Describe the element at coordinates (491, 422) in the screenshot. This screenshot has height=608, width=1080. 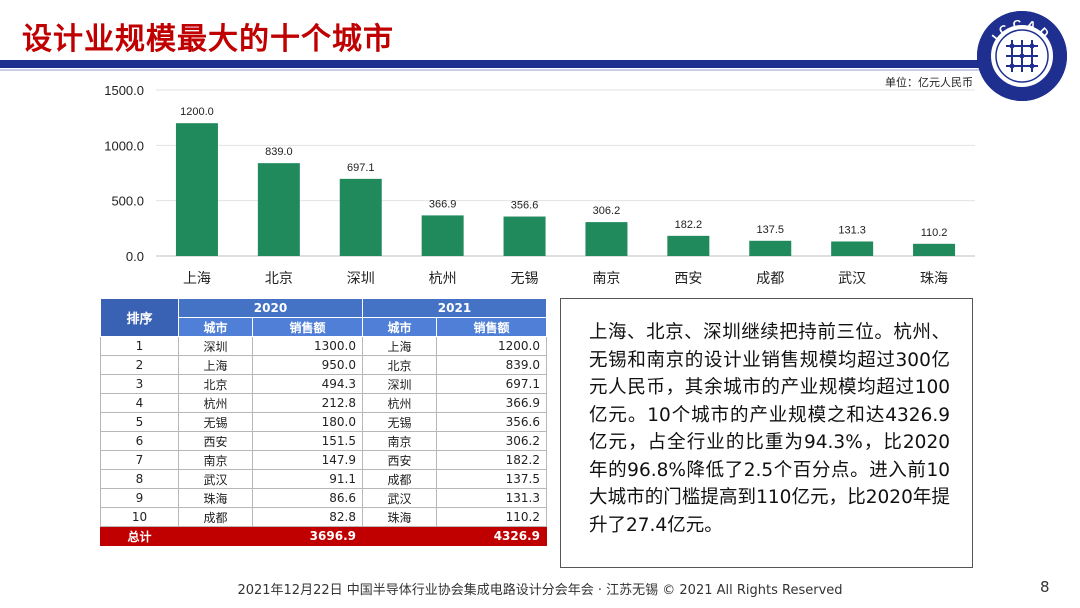
I see `sales-2021-cell: 356.6` at that location.